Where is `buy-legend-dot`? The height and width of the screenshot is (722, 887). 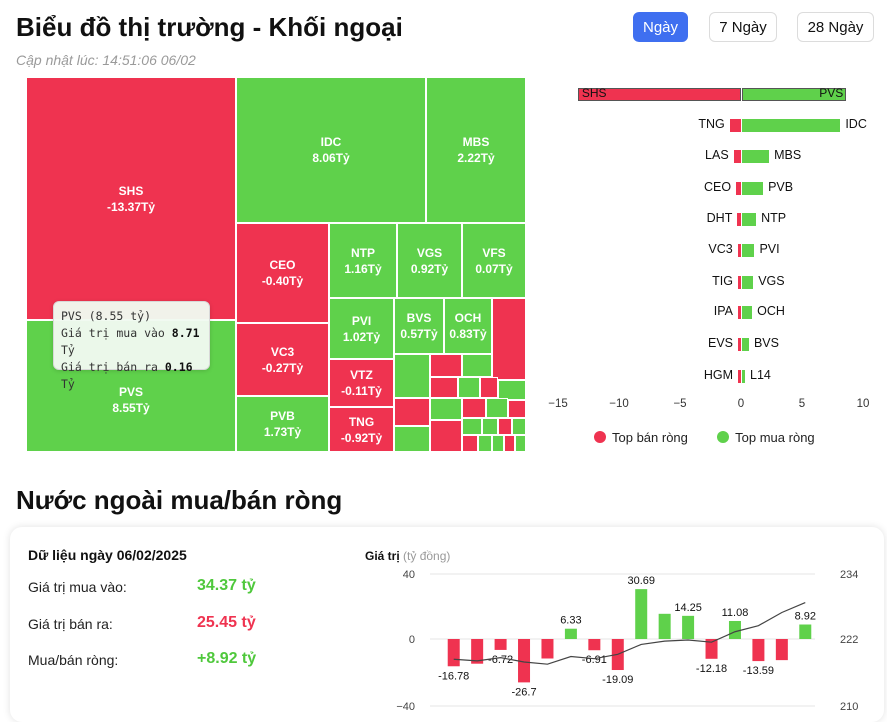
buy-legend-dot is located at coordinates (723, 437).